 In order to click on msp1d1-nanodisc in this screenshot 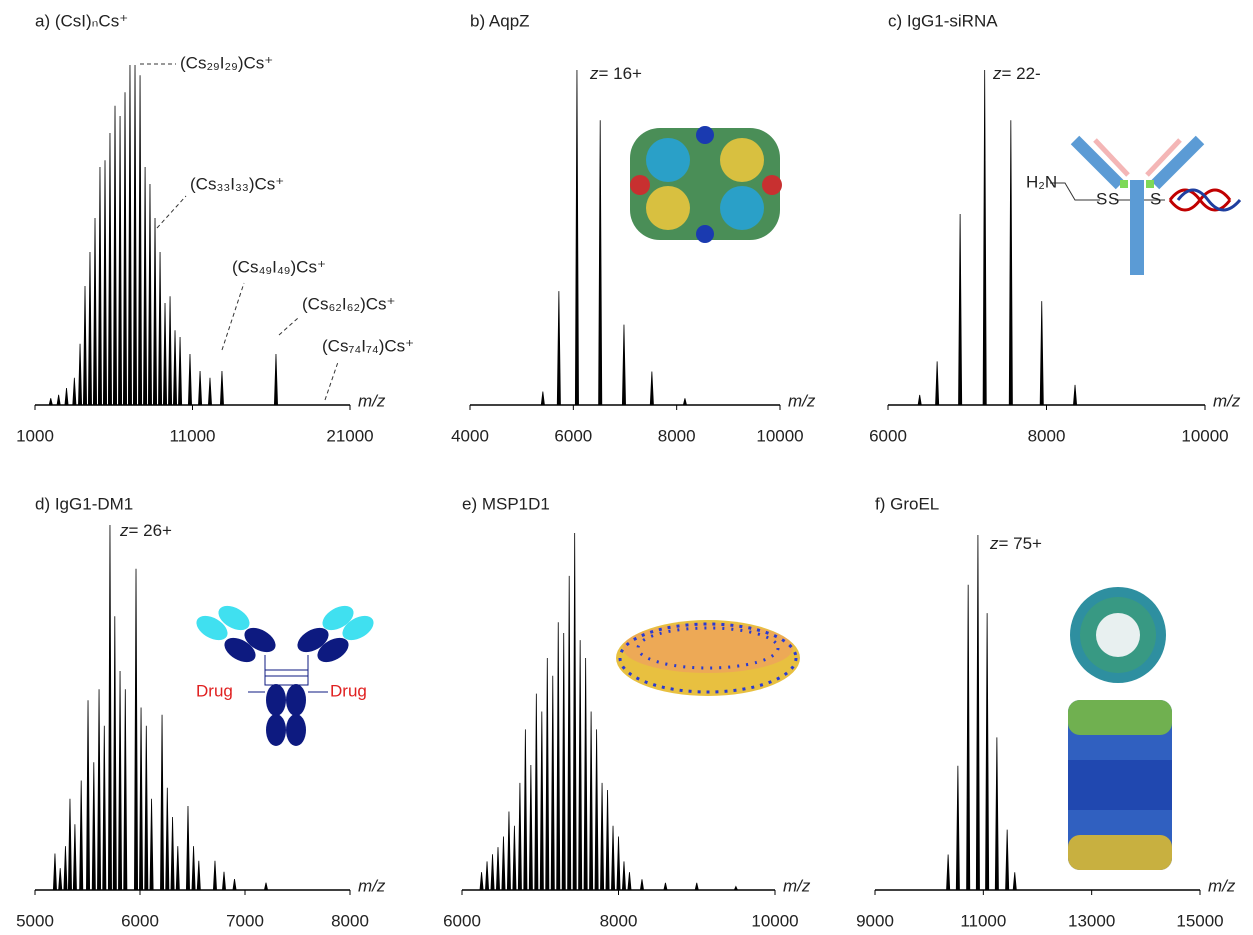, I will do `click(708, 658)`.